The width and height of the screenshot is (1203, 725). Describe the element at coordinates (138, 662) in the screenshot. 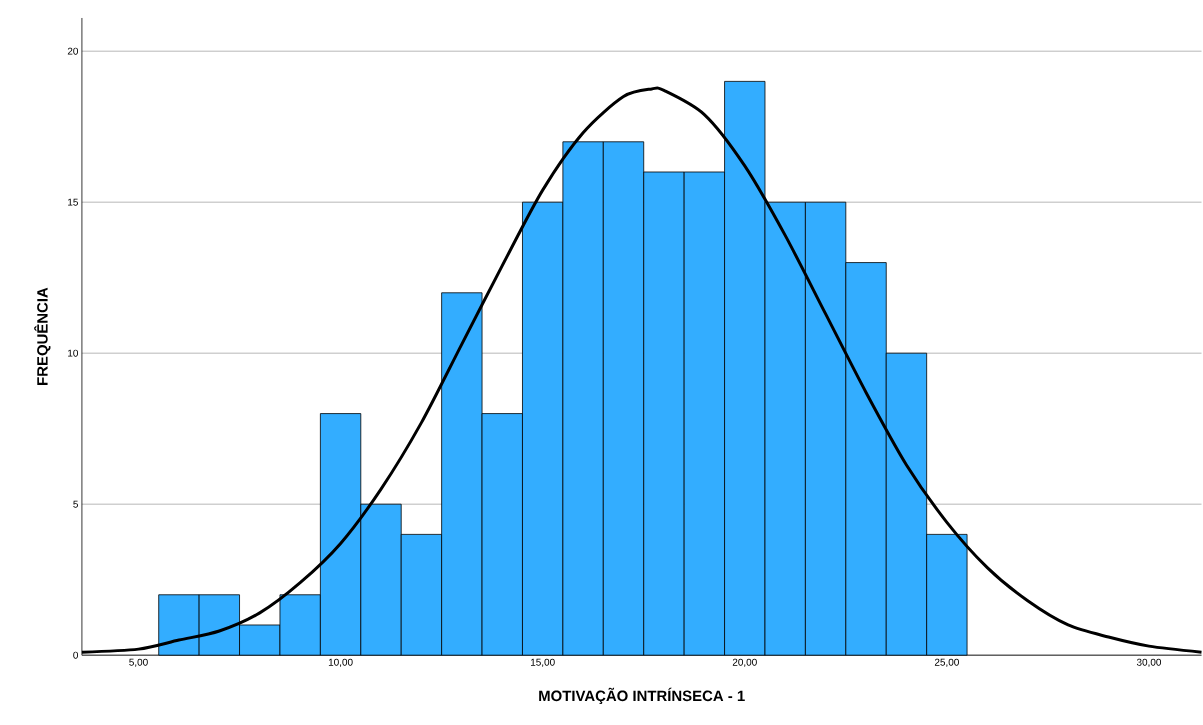

I see `x-tick-label: 5,00` at that location.